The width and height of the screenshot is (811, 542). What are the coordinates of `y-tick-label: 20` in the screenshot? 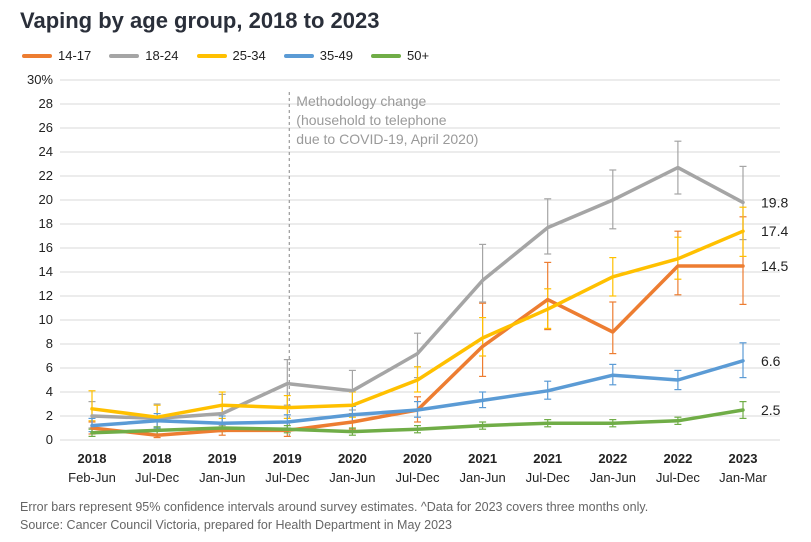 It's located at (46, 199).